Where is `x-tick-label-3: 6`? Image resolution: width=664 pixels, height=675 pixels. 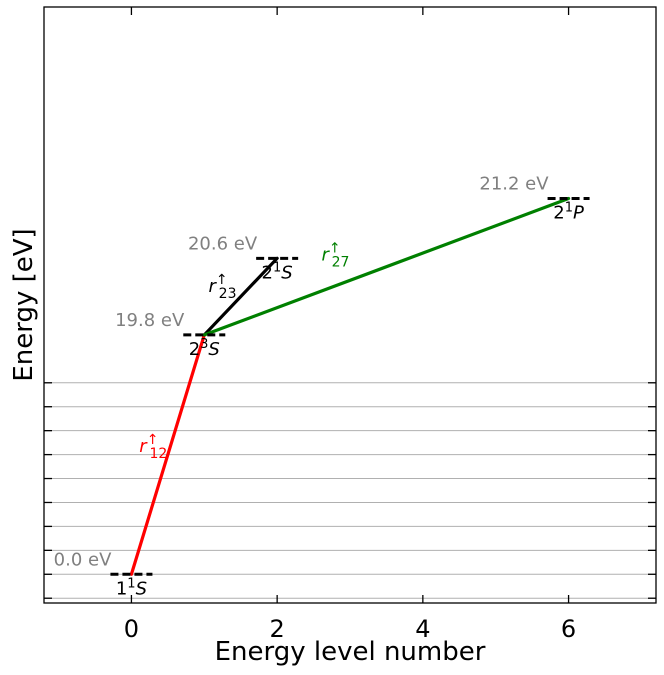 x-tick-label-3: 6 is located at coordinates (568, 629).